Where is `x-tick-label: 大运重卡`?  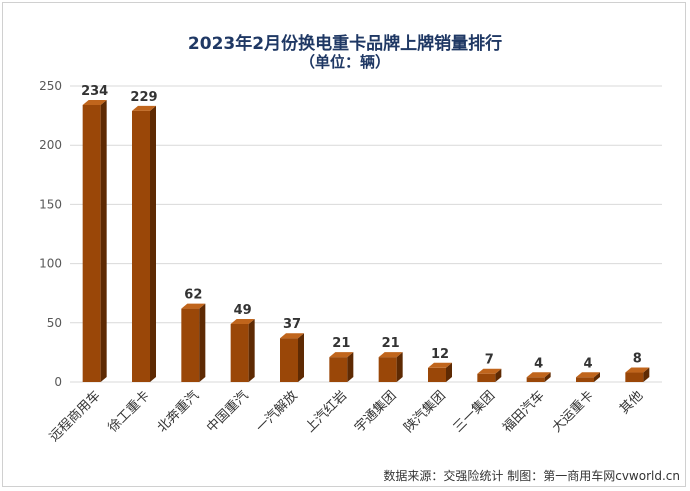
x-tick-label: 大运重卡 is located at coordinates (573, 412).